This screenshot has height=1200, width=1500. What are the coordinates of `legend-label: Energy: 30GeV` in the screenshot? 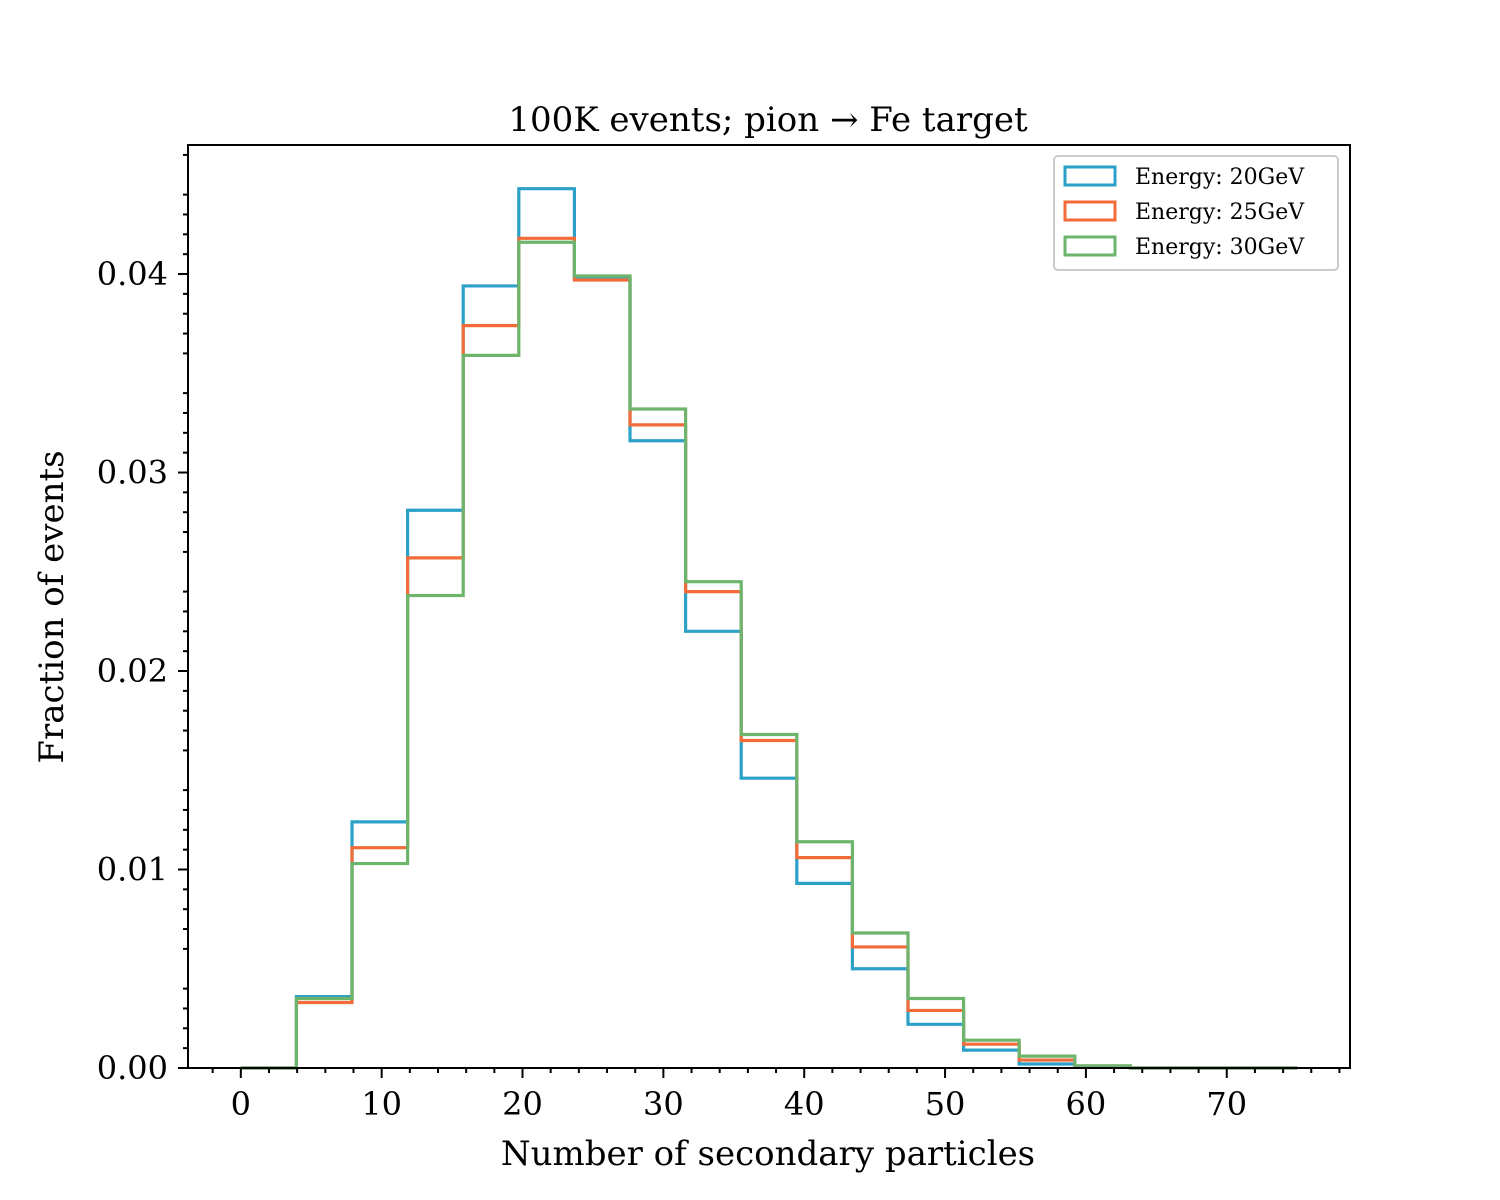 It's located at (1220, 247).